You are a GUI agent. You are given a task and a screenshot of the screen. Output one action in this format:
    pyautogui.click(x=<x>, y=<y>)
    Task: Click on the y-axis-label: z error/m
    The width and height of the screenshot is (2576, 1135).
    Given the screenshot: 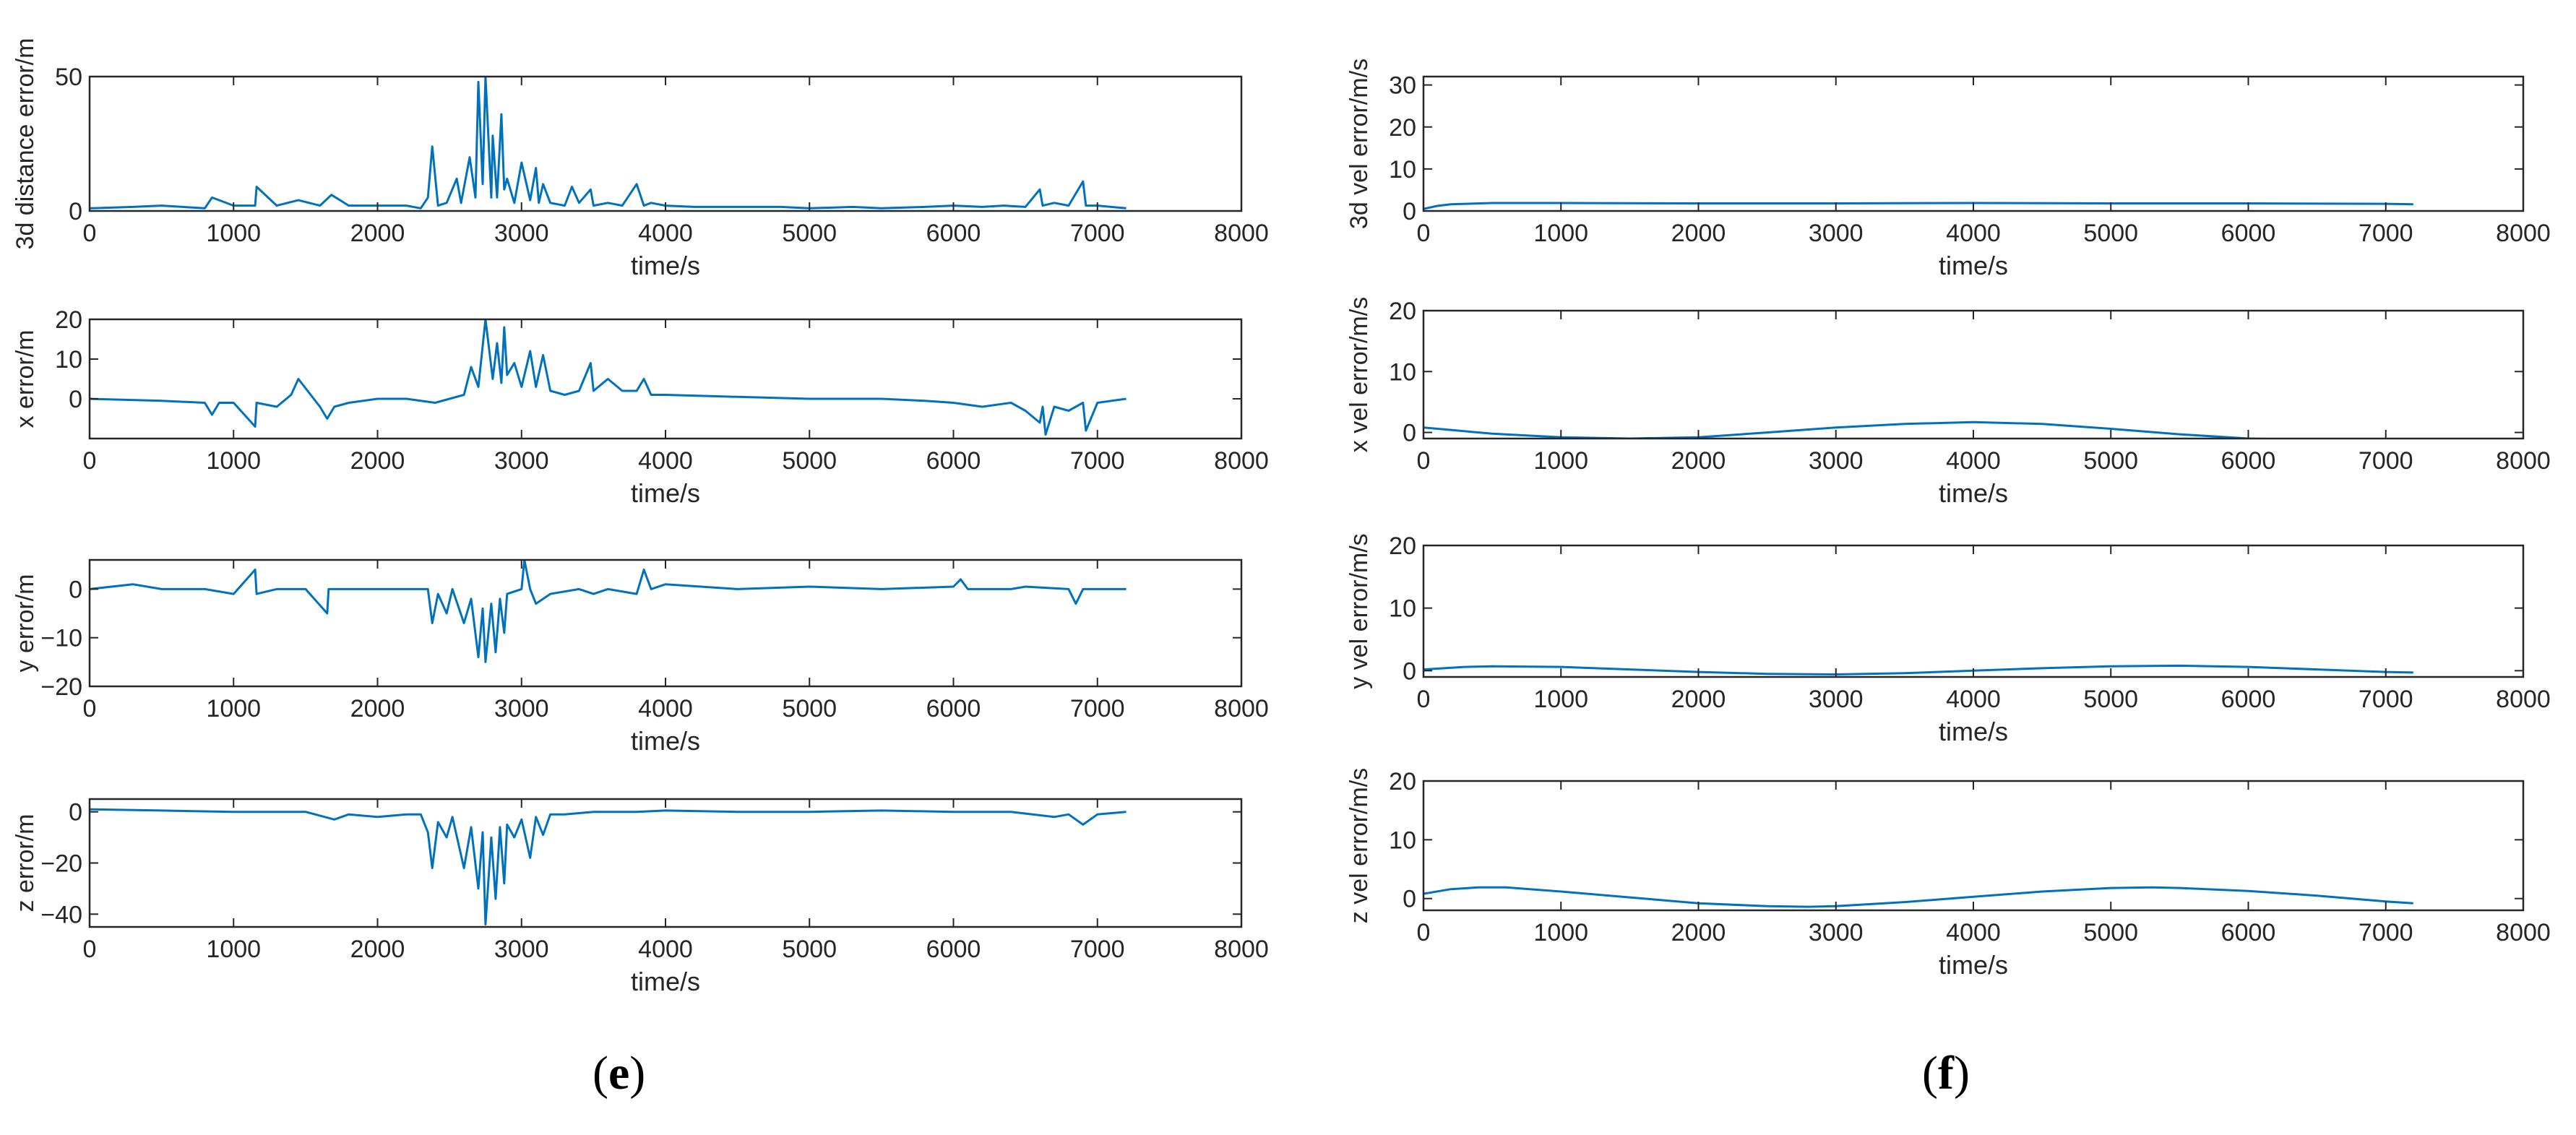 What is the action you would take?
    pyautogui.click(x=25, y=863)
    